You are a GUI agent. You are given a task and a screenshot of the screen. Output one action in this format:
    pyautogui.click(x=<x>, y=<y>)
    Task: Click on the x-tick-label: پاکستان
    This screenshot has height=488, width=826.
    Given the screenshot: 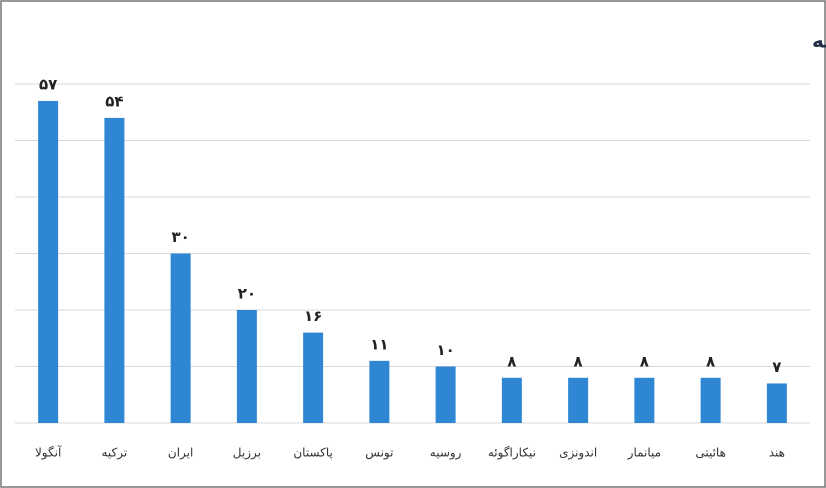 What is the action you would take?
    pyautogui.click(x=313, y=453)
    